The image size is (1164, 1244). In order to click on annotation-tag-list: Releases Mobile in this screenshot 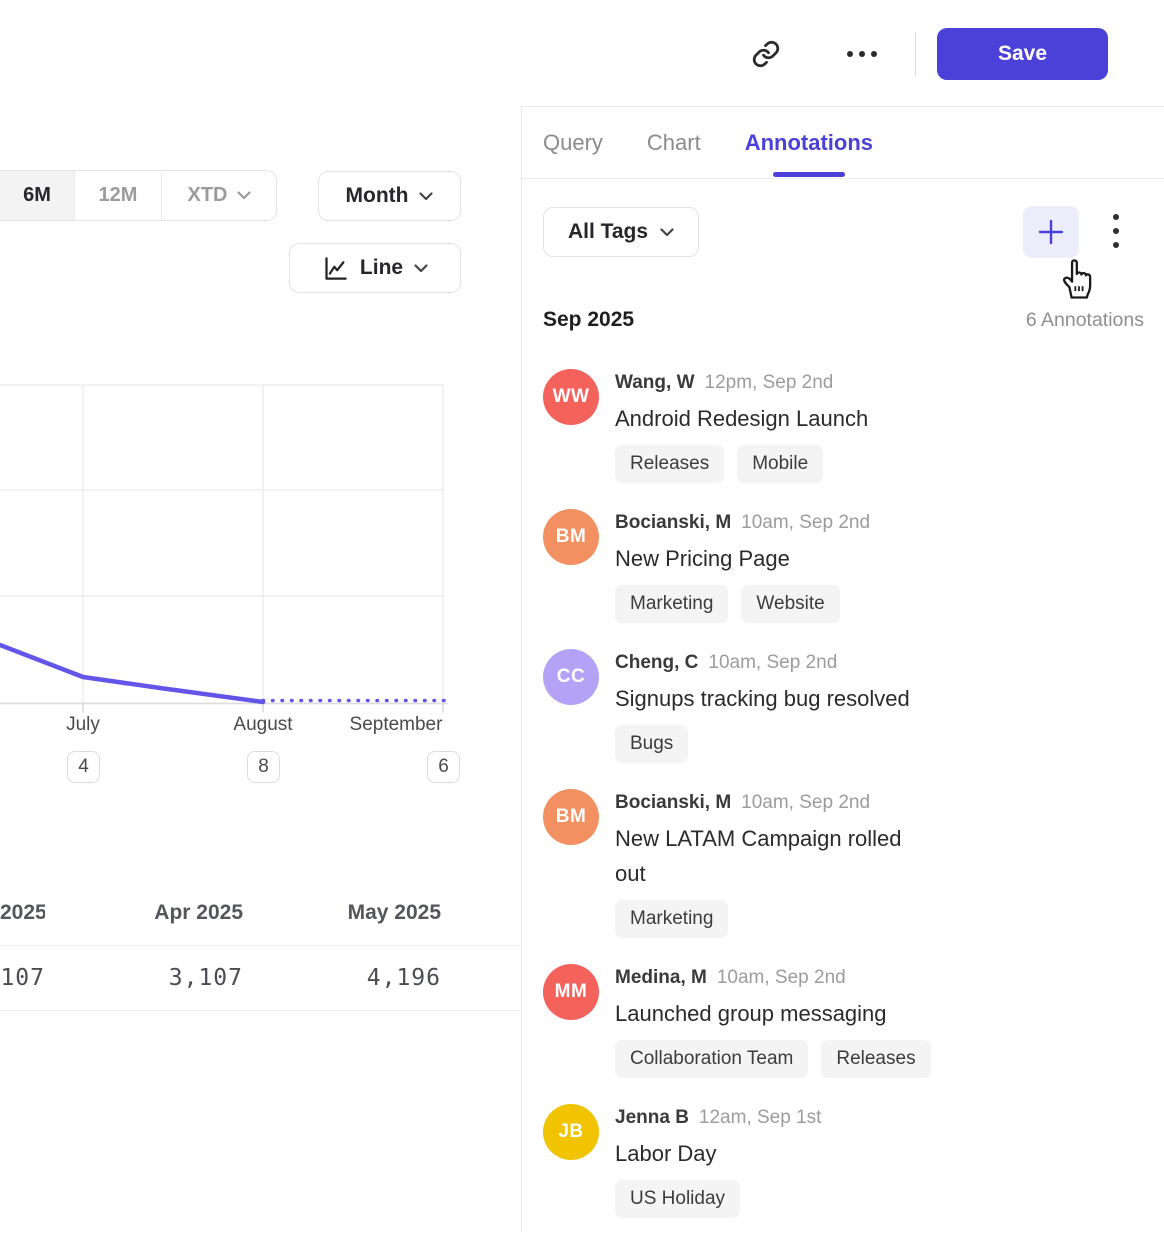, I will do `click(741, 464)`.